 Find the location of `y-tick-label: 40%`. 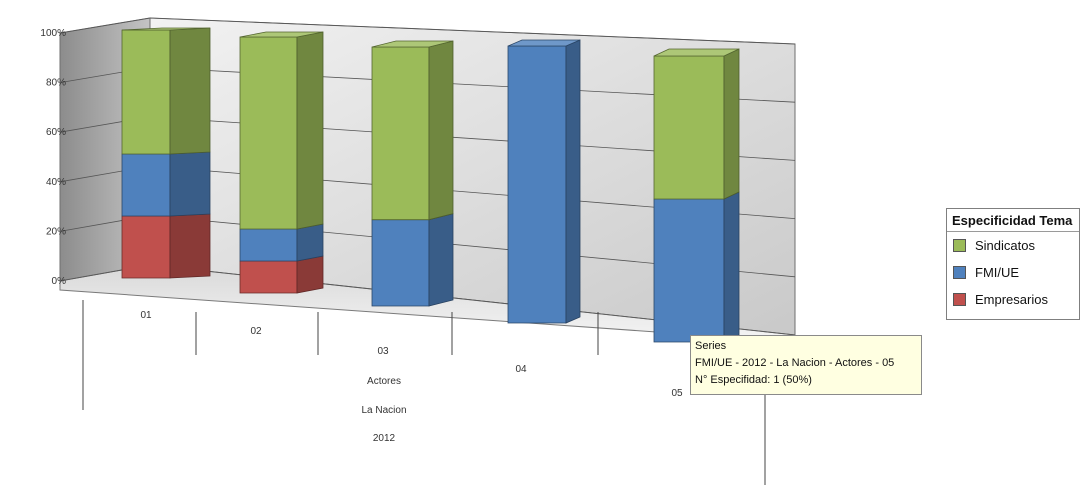

y-tick-label: 40% is located at coordinates (56, 182).